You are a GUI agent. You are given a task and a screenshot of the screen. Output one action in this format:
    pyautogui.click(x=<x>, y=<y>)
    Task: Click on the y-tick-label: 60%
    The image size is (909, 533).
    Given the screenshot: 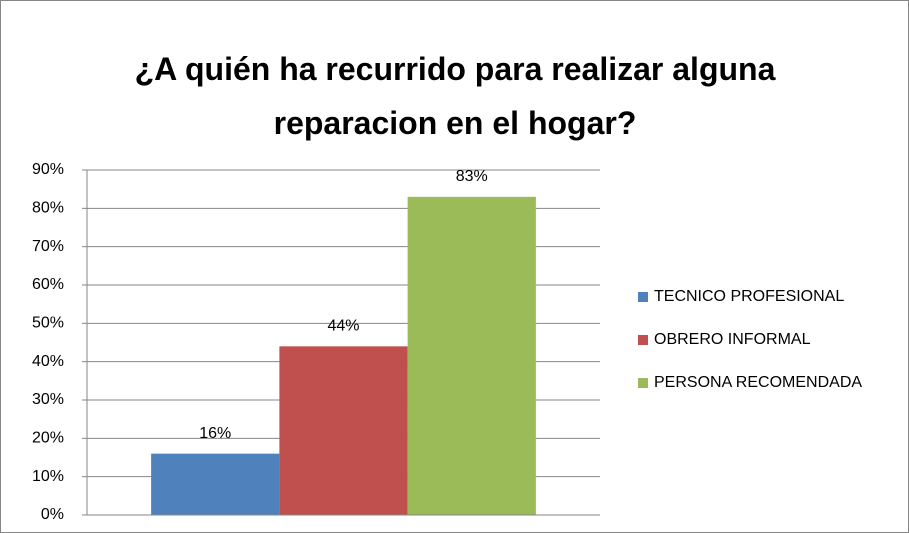 What is the action you would take?
    pyautogui.click(x=48, y=284)
    